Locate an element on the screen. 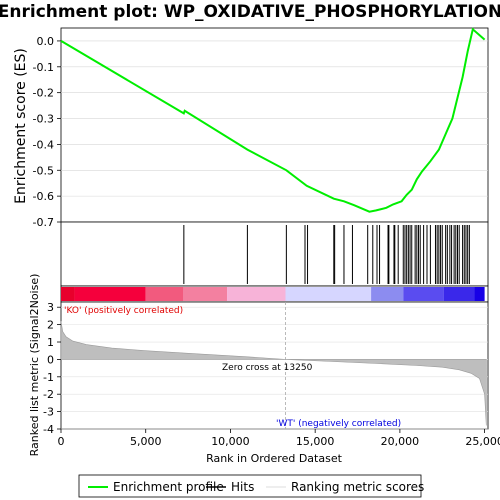 This screenshot has width=500, height=500. metric-tick-label: 0 is located at coordinates (50, 359).